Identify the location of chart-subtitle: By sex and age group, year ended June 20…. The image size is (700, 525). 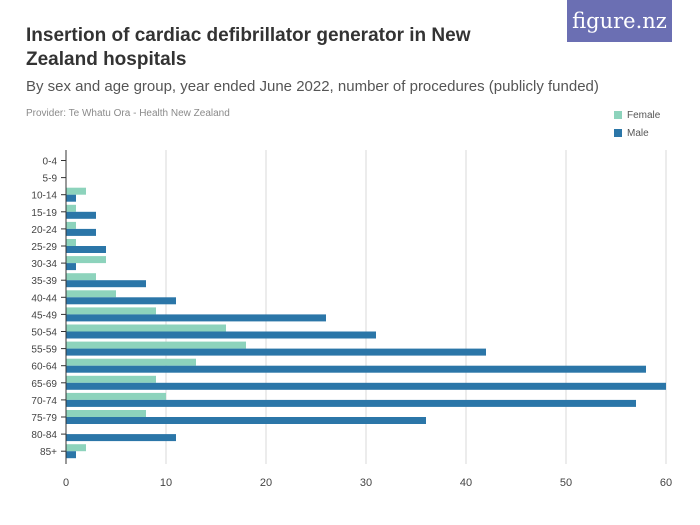
(312, 86).